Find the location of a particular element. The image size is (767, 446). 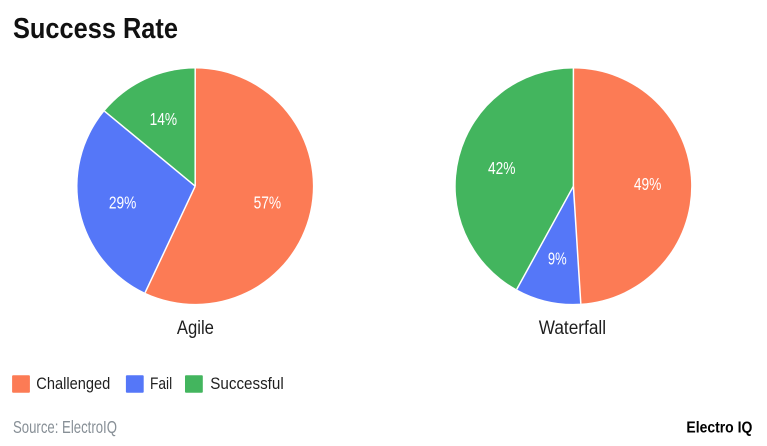

svg-text: Fail is located at coordinates (161, 384).